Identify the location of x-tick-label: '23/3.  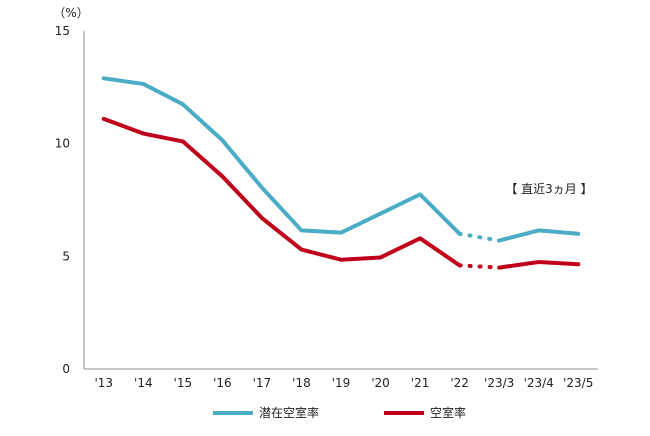
(499, 383).